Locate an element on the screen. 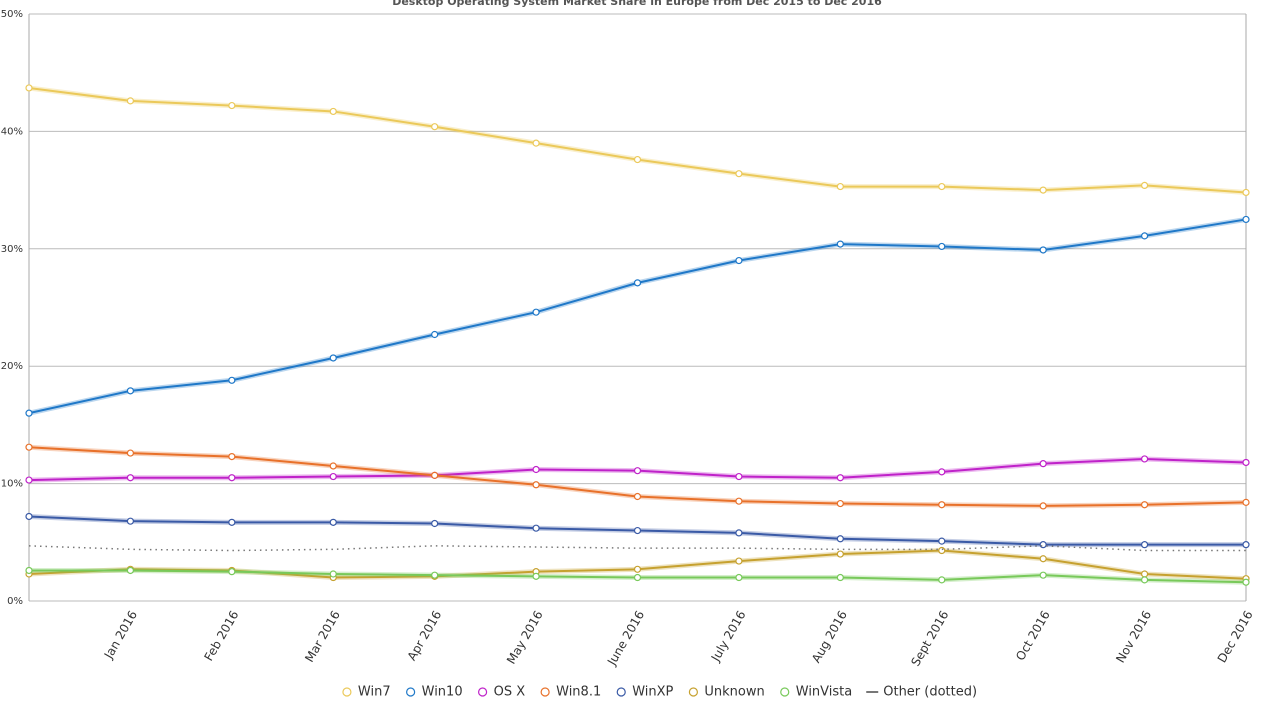  x-tick-label: Oct 2016 is located at coordinates (1033, 635).